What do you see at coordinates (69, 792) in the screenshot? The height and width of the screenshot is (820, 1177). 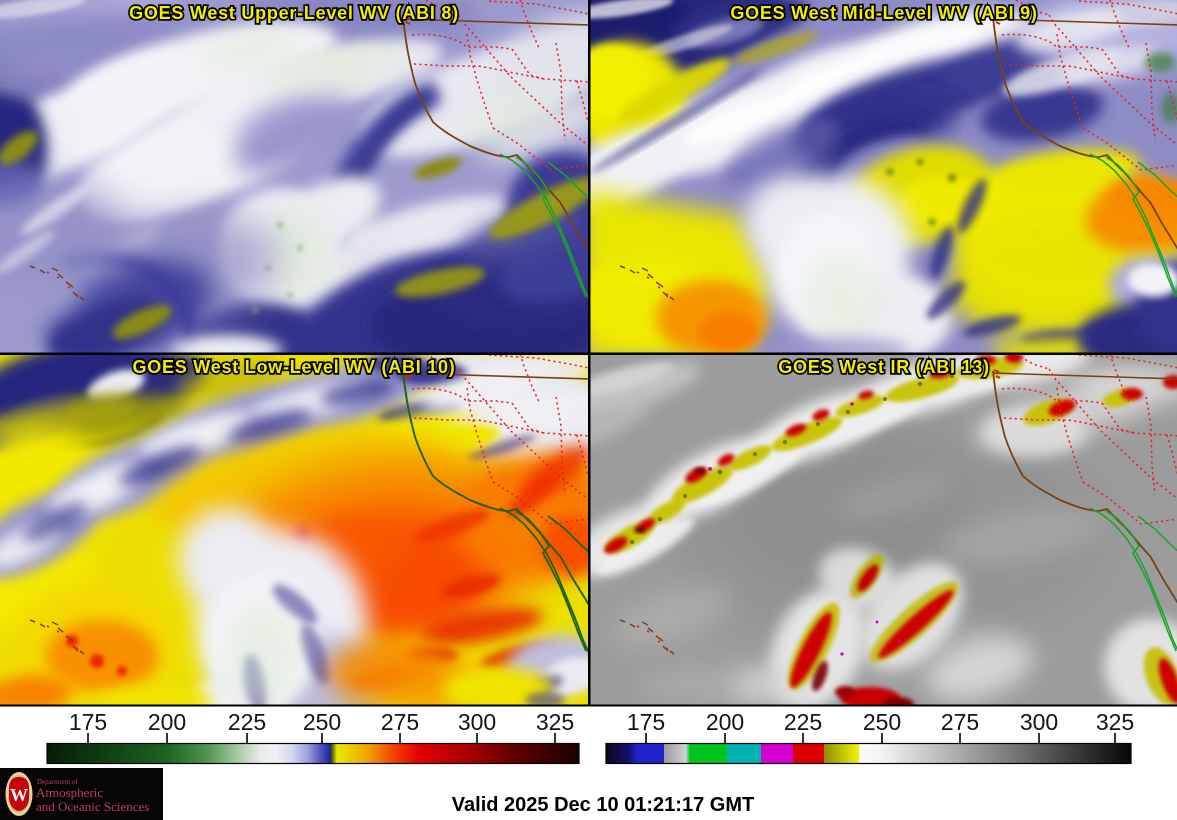 I see `svg-text: Atmospheric` at bounding box center [69, 792].